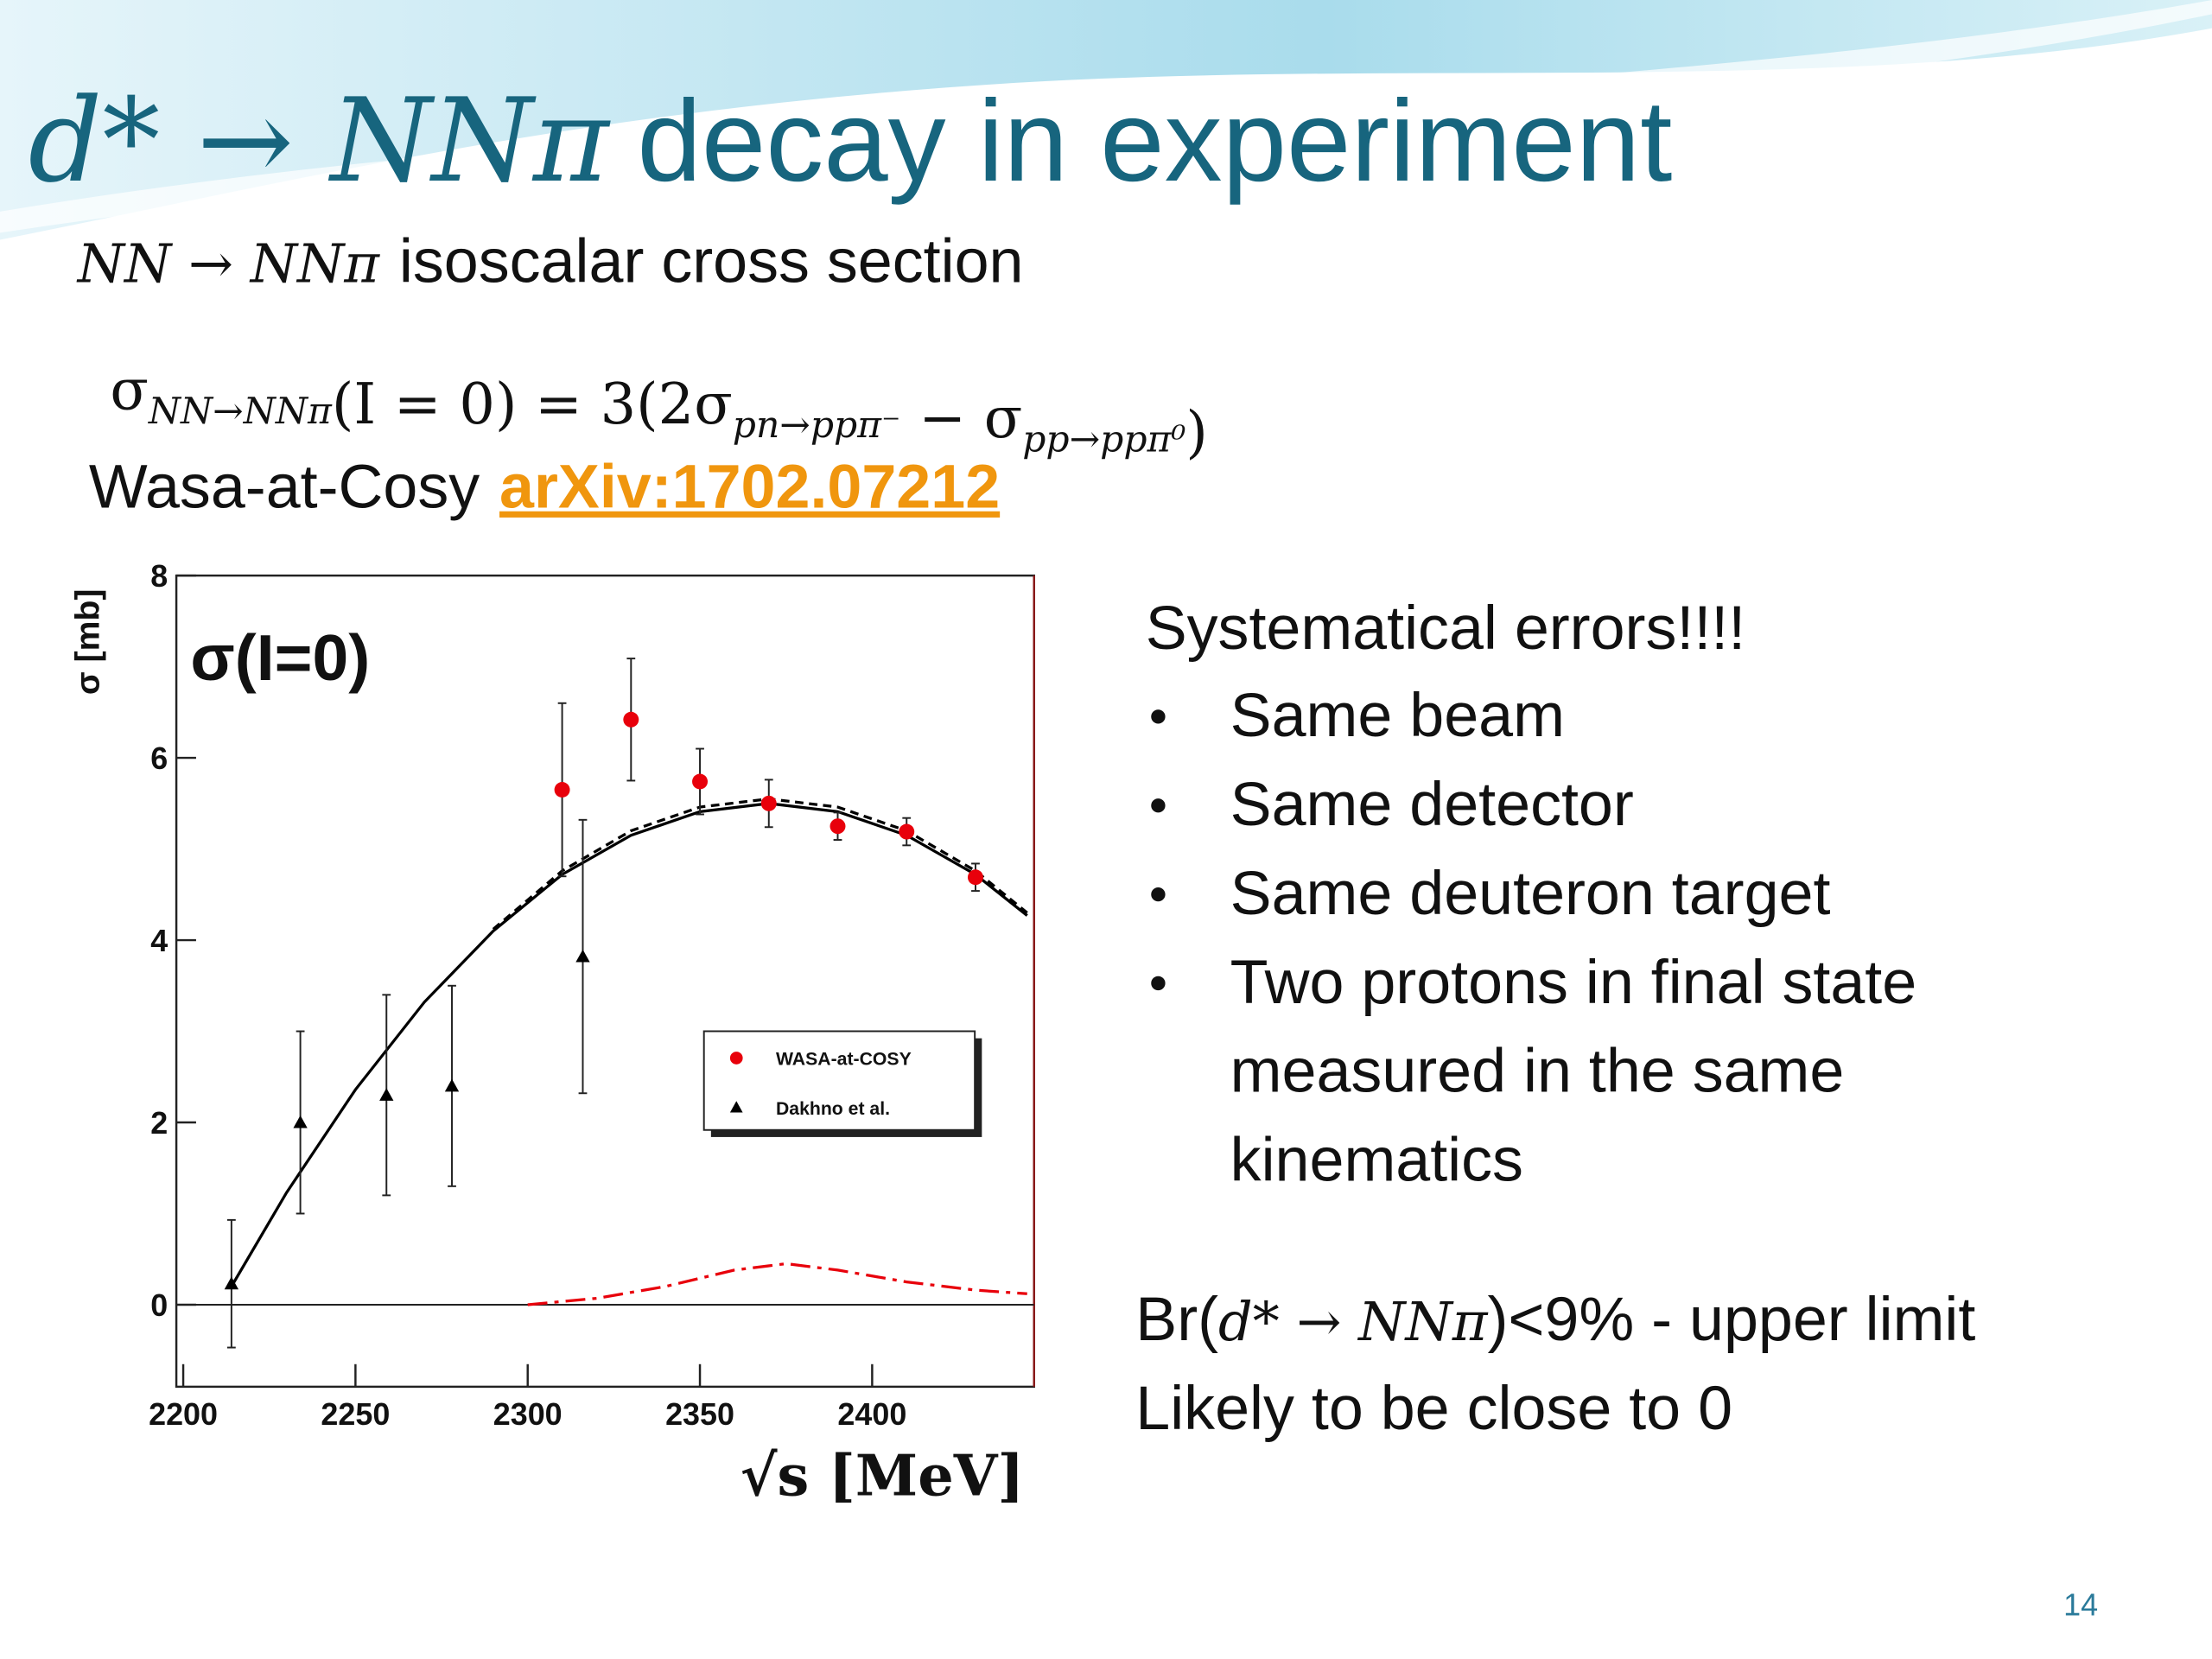 The height and width of the screenshot is (1659, 2212). What do you see at coordinates (1353, 1321) in the screenshot?
I see `conclusion-math: d* → NNπ` at bounding box center [1353, 1321].